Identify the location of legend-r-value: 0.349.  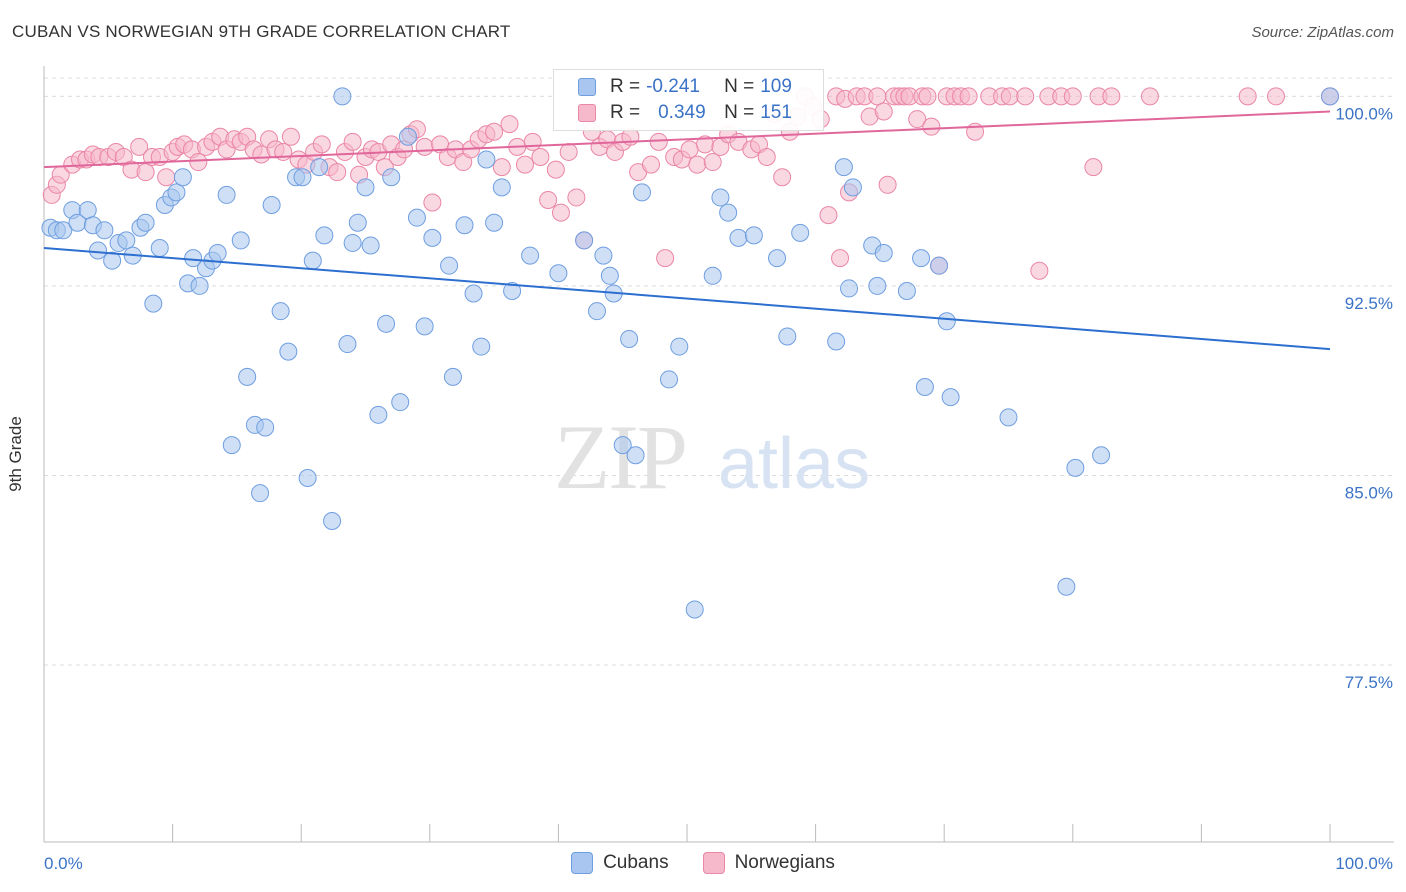
(682, 112).